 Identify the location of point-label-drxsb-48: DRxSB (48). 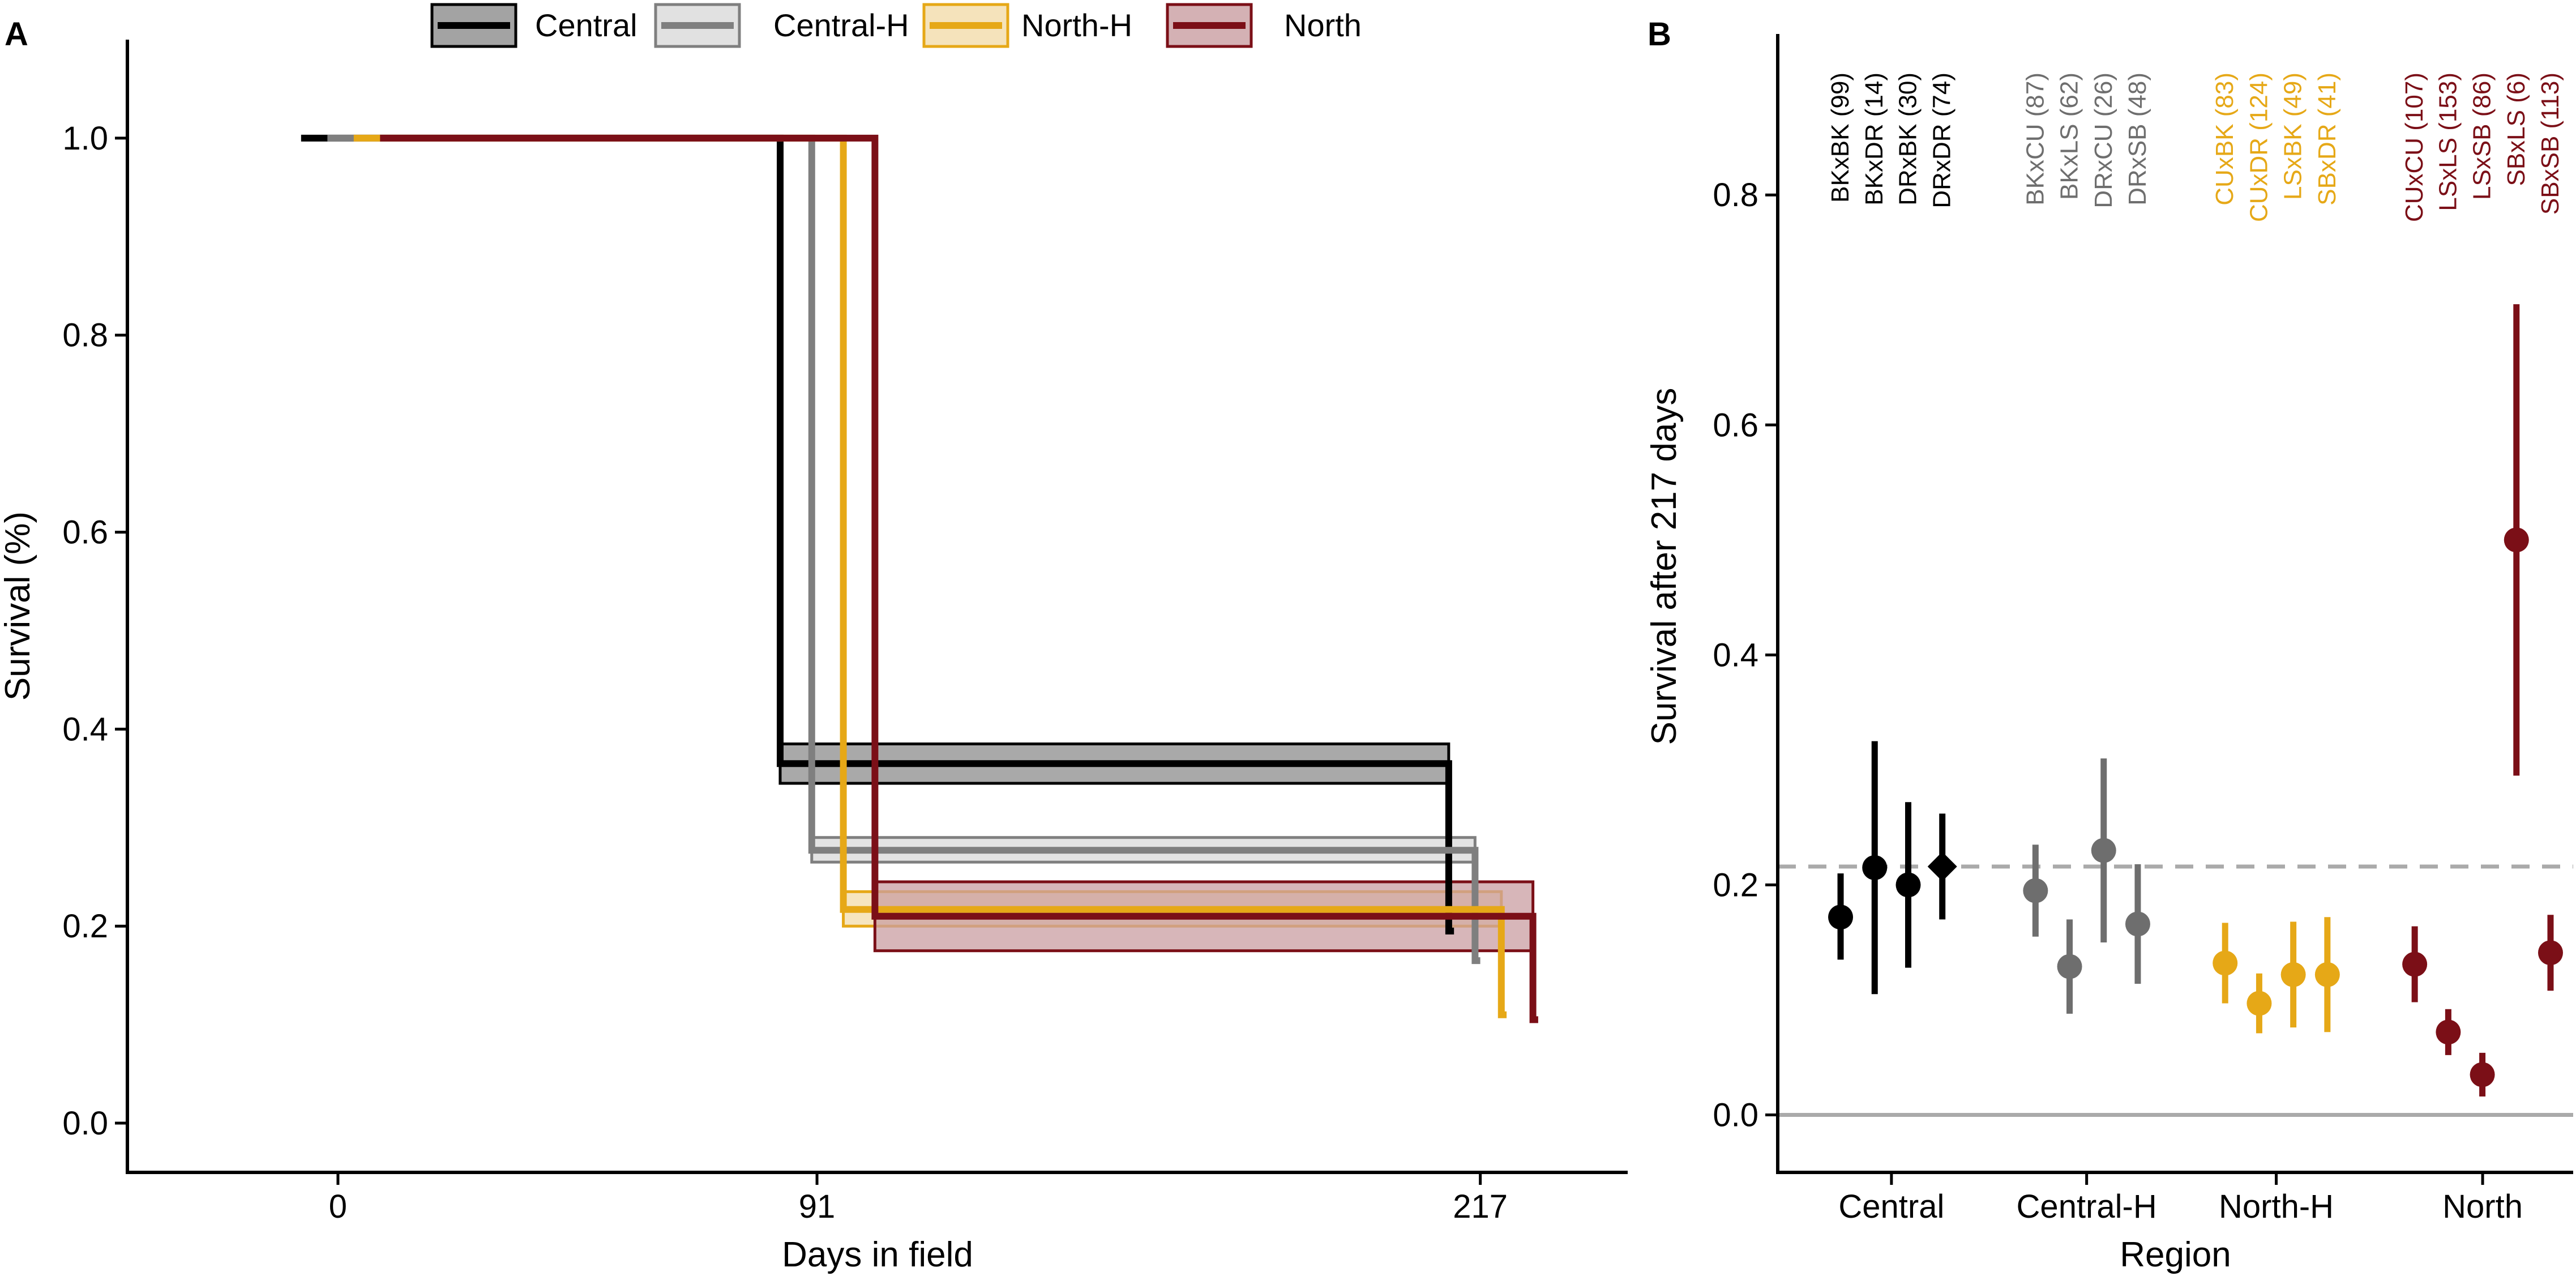
(2137, 139).